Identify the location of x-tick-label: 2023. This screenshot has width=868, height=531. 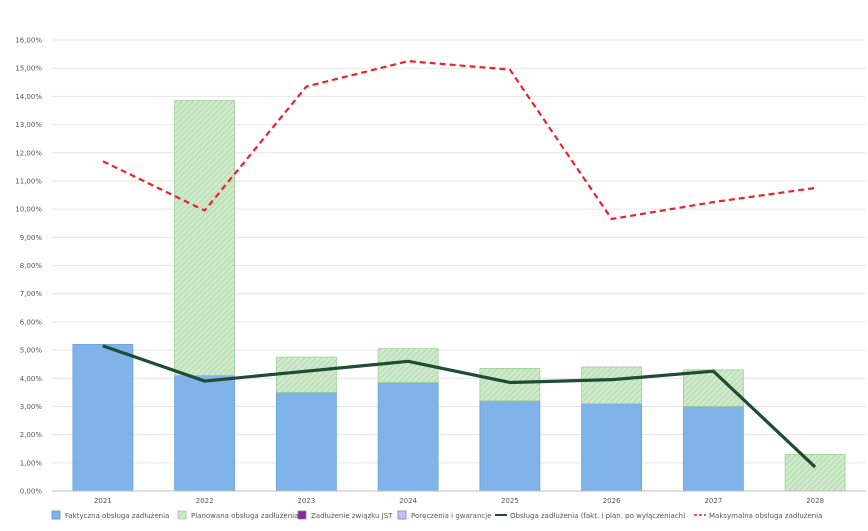
(306, 501).